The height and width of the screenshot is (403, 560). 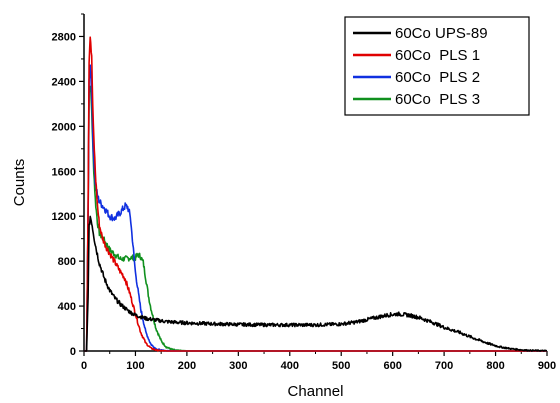 I want to click on y-tick-label: 1600, so click(x=64, y=172).